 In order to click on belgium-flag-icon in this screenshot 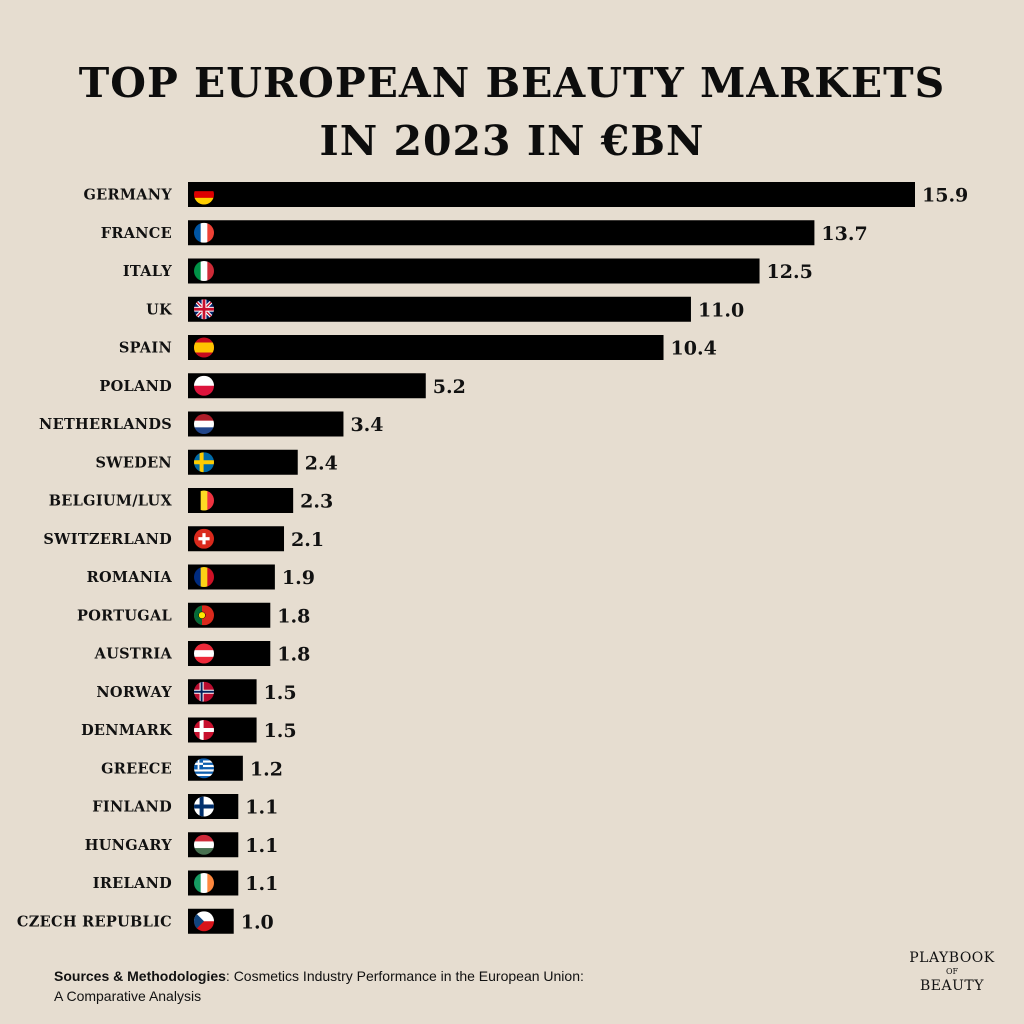, I will do `click(204, 500)`.